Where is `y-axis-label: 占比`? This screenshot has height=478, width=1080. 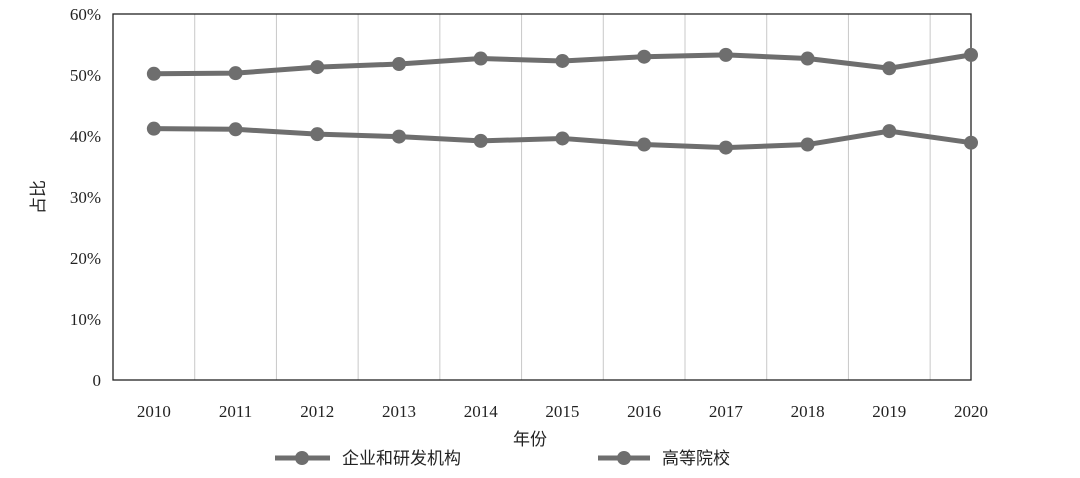
y-axis-label: 占比 is located at coordinates (39, 197).